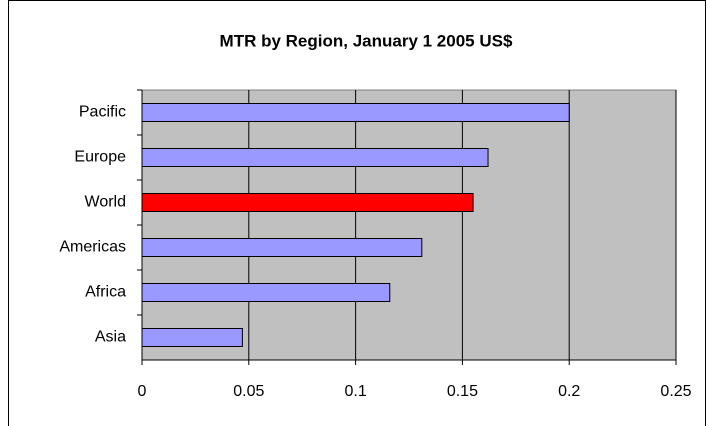 The image size is (707, 426). I want to click on x-tick-label: 0, so click(142, 391).